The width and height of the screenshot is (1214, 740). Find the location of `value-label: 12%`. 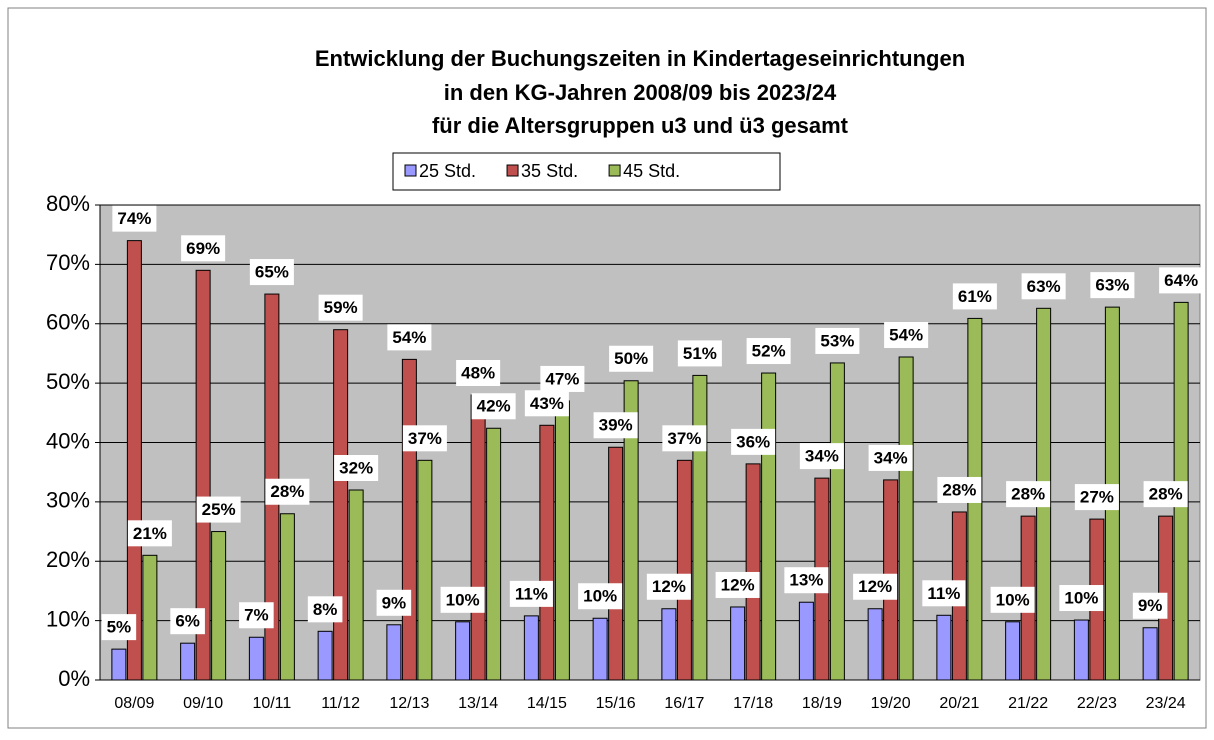

value-label: 12% is located at coordinates (738, 584).